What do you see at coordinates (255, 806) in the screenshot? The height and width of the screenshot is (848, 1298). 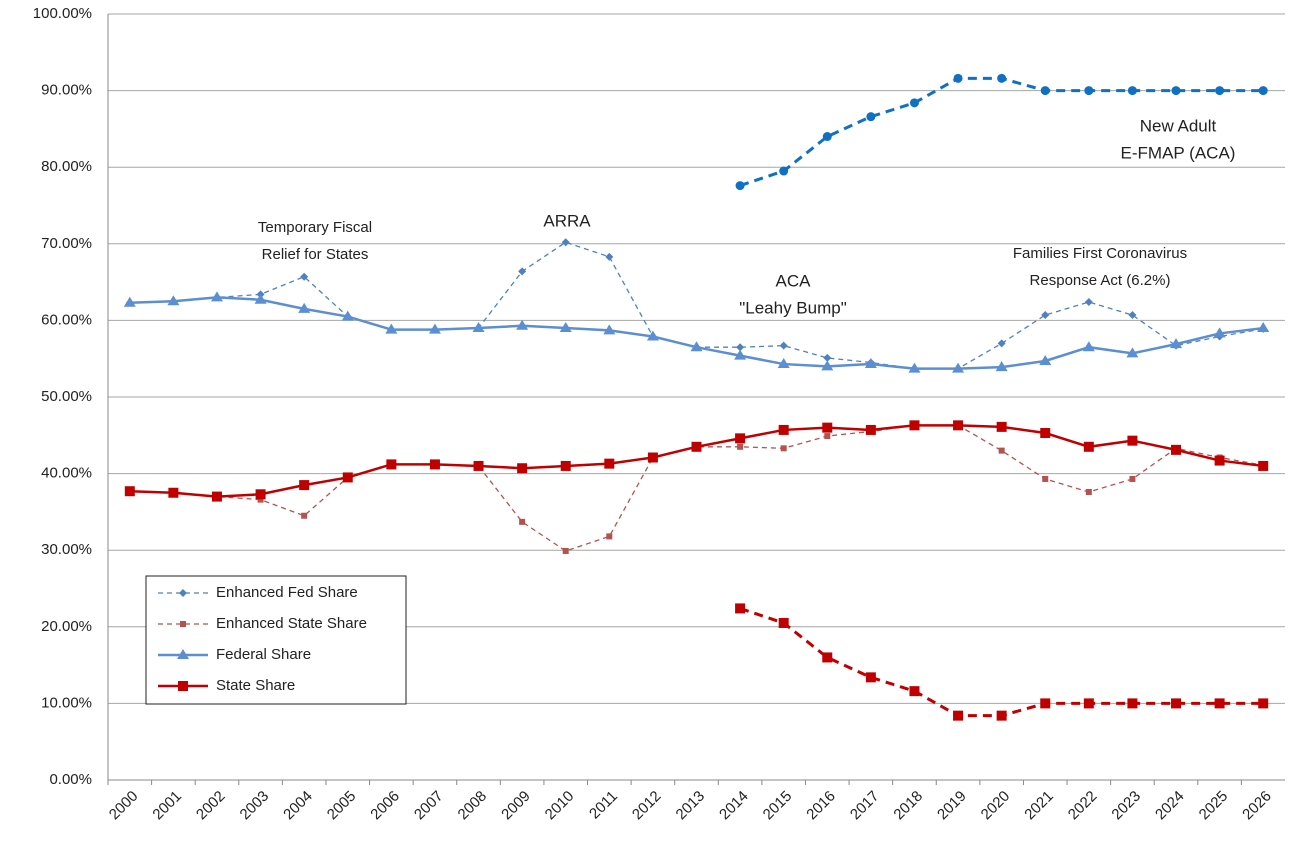 I see `x-tick-label: 2003` at bounding box center [255, 806].